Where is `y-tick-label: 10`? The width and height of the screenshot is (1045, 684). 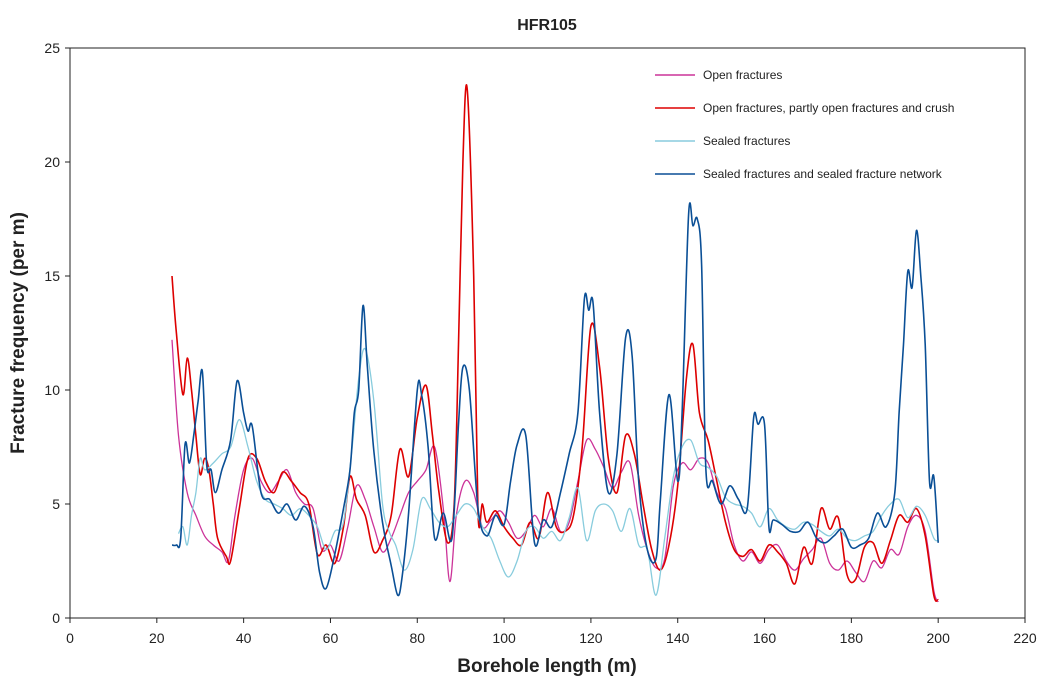 y-tick-label: 10 is located at coordinates (52, 390).